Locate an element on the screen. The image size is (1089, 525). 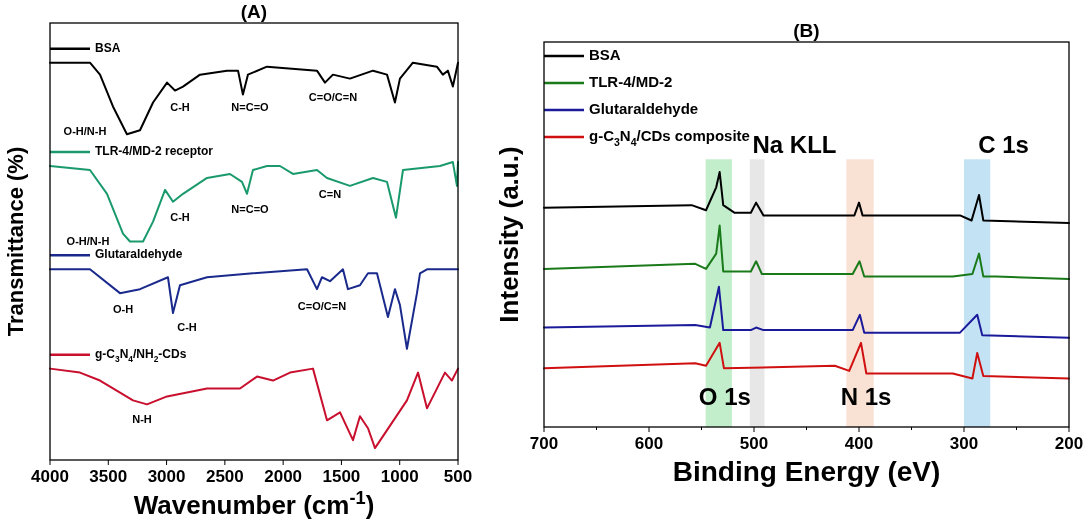
legend-label: g-C$_{3}$N$_{4}$/NH$_{2}$-CDs is located at coordinates (141, 355).